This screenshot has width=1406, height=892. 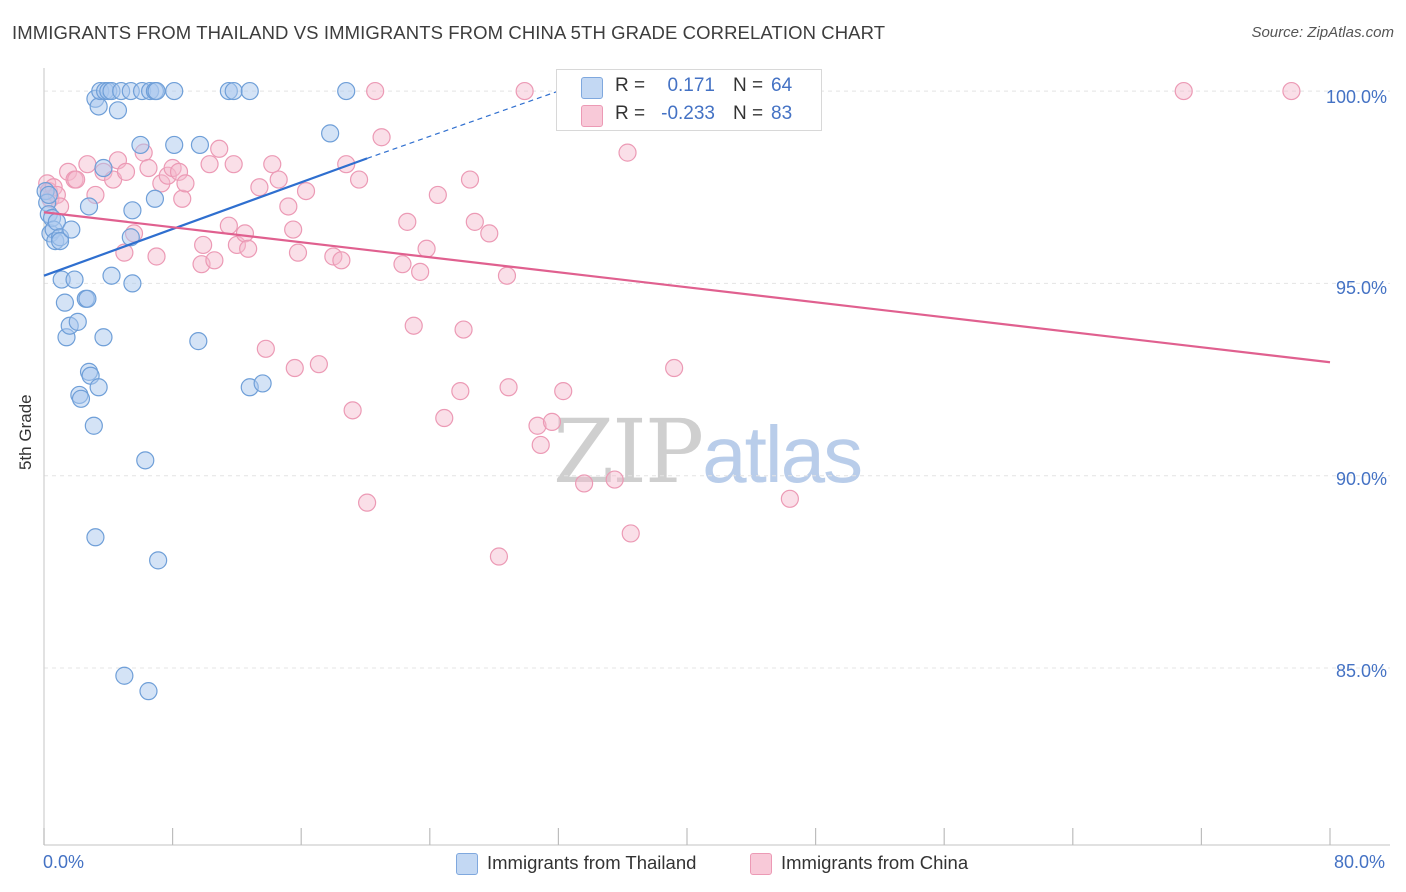 I want to click on watermark: ZIPatlas, so click(x=708, y=451).